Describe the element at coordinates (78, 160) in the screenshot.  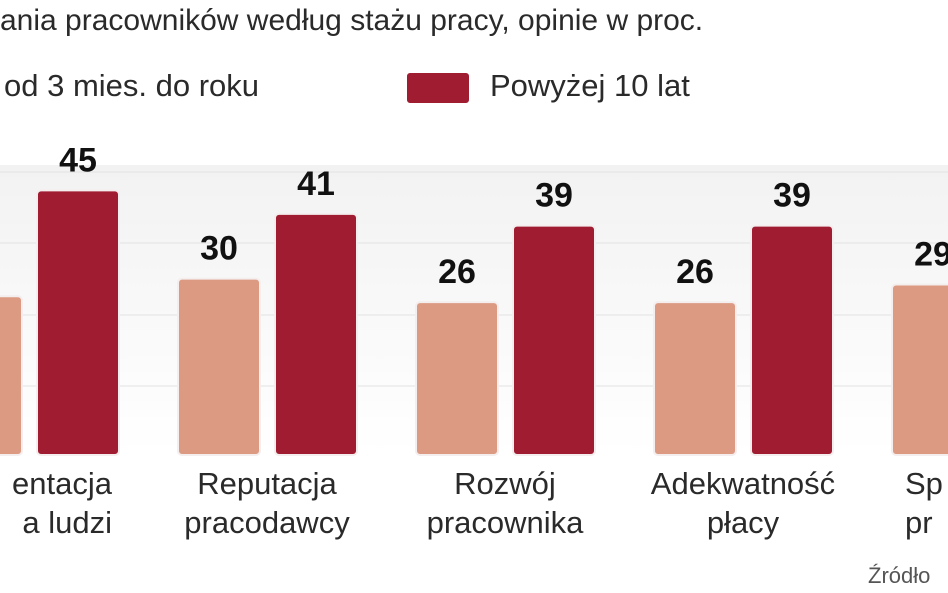
I see `value-label: 45` at that location.